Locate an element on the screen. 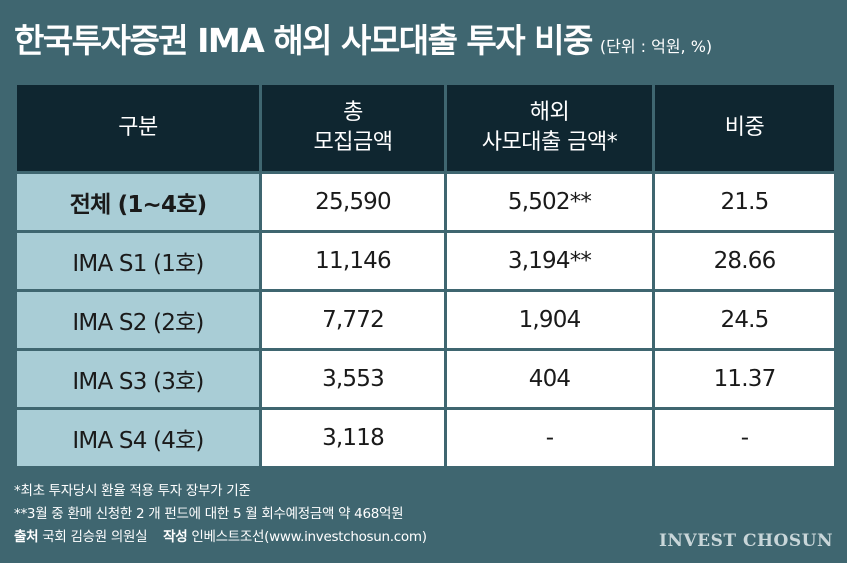 The height and width of the screenshot is (563, 847). cell-total: 11,146 is located at coordinates (353, 261).